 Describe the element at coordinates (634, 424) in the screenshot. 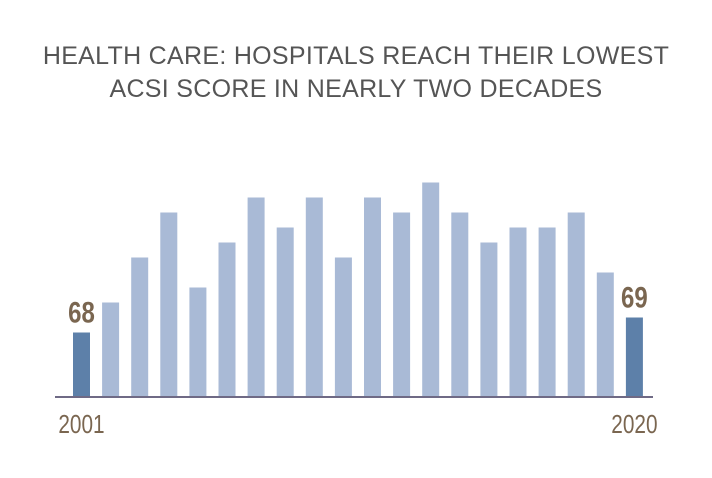

I see `x-tick-label: 2020` at that location.